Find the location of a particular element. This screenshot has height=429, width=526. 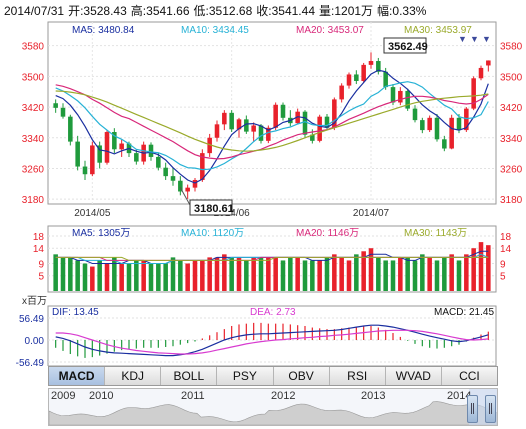

legend-ma30: MA30: 3453.97 is located at coordinates (438, 30).